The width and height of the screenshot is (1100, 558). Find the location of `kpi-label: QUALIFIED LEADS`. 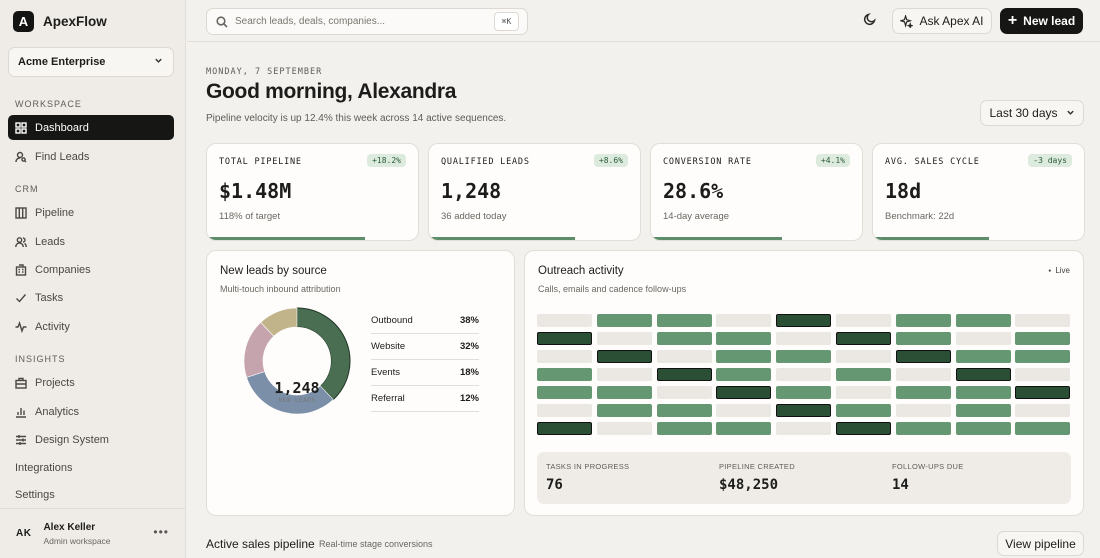

kpi-label: QUALIFIED LEADS is located at coordinates (485, 162).